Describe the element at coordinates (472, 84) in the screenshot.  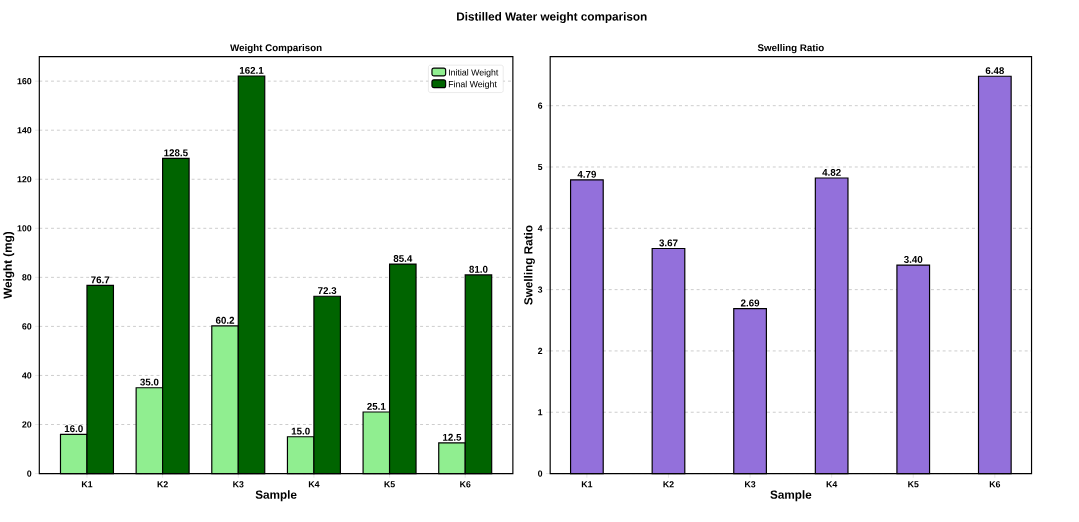
I see `legend-label: Final Weight` at that location.